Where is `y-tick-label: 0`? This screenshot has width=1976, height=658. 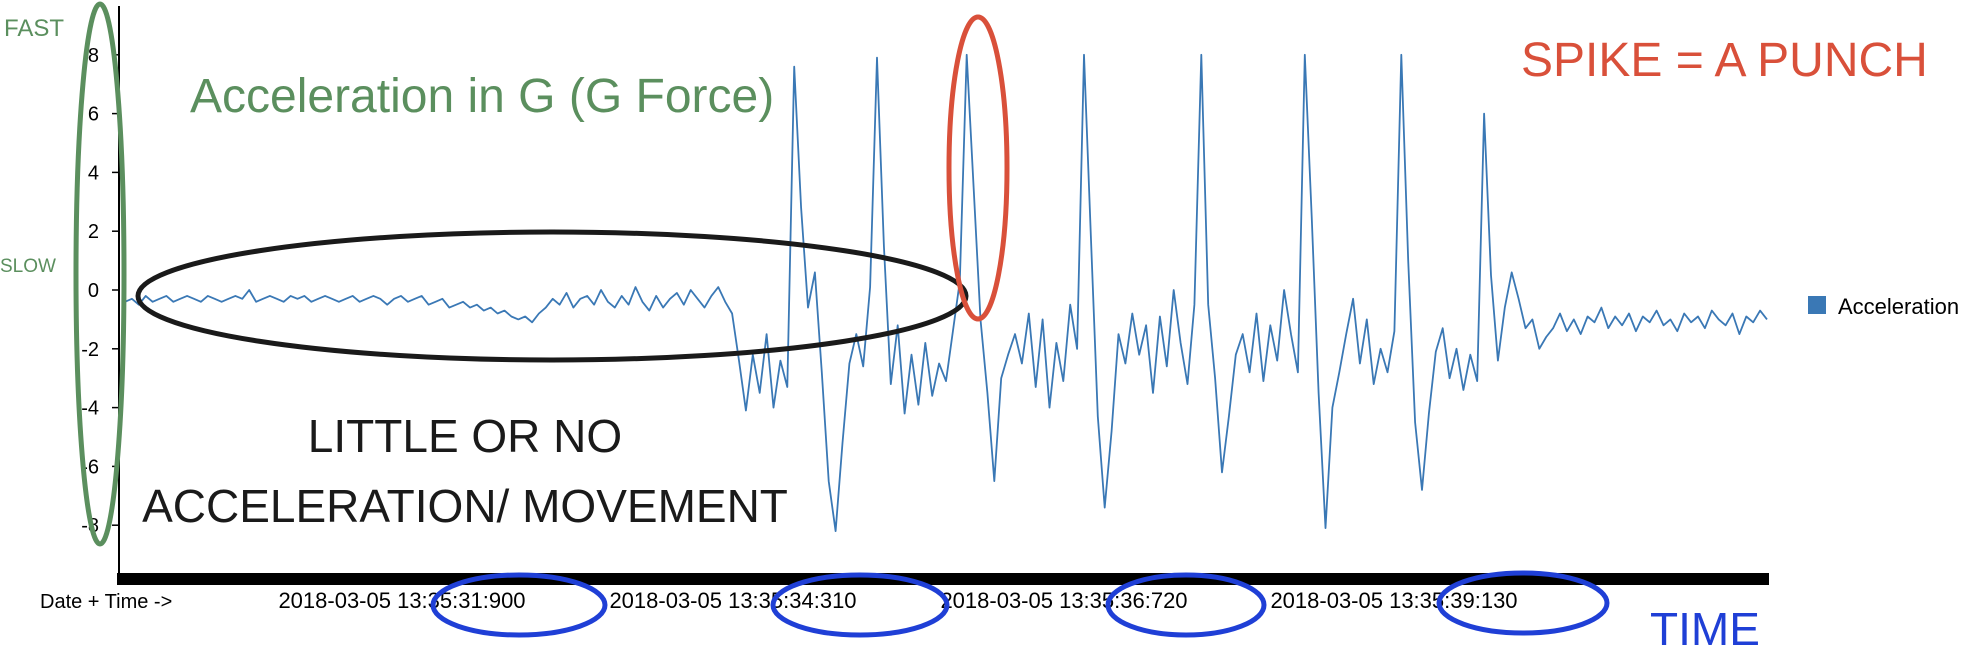
y-tick-label: 0 is located at coordinates (93, 291).